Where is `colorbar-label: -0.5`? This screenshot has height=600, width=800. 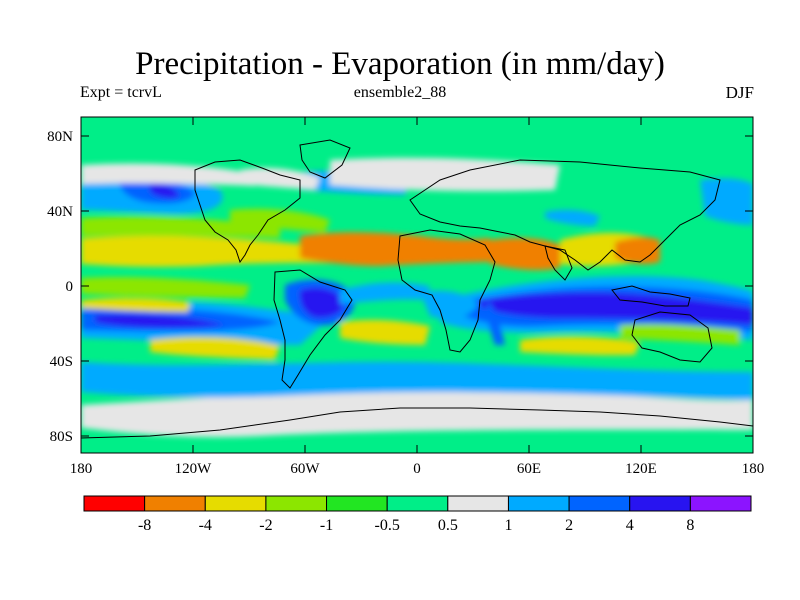 colorbar-label: -0.5 is located at coordinates (387, 525).